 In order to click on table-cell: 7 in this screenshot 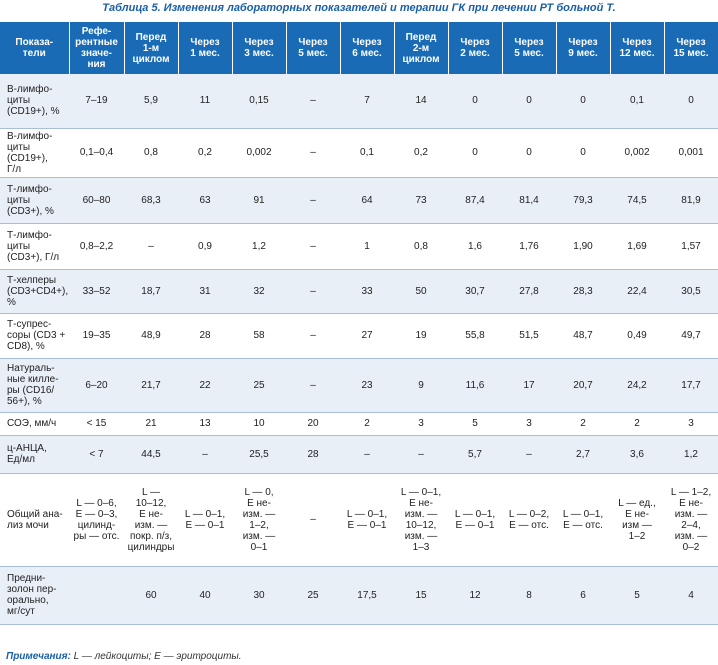, I will do `click(367, 101)`.